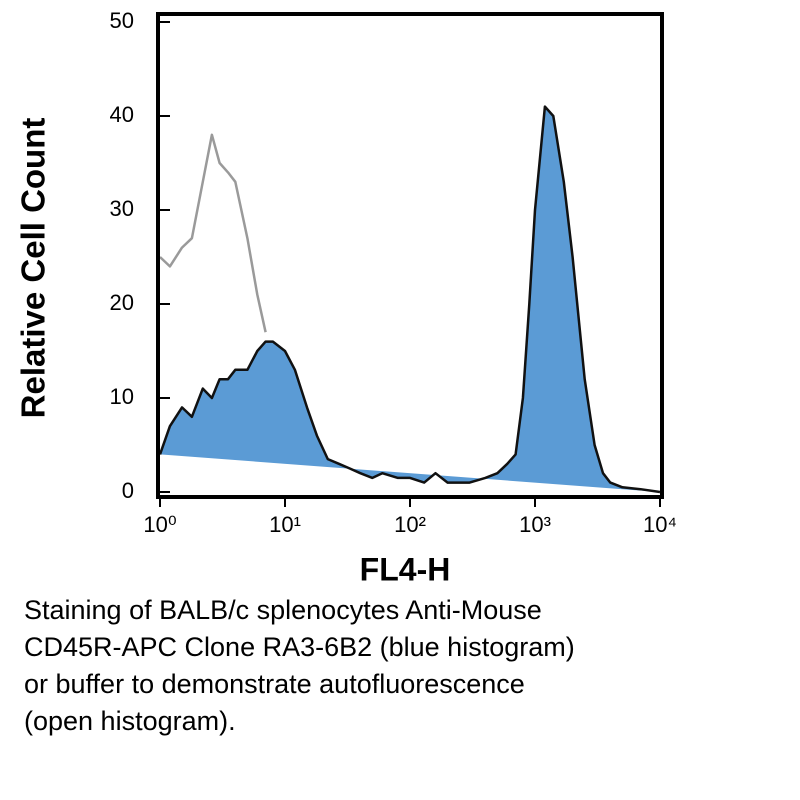 The width and height of the screenshot is (800, 800). What do you see at coordinates (213, 233) in the screenshot?
I see `open-histogram` at bounding box center [213, 233].